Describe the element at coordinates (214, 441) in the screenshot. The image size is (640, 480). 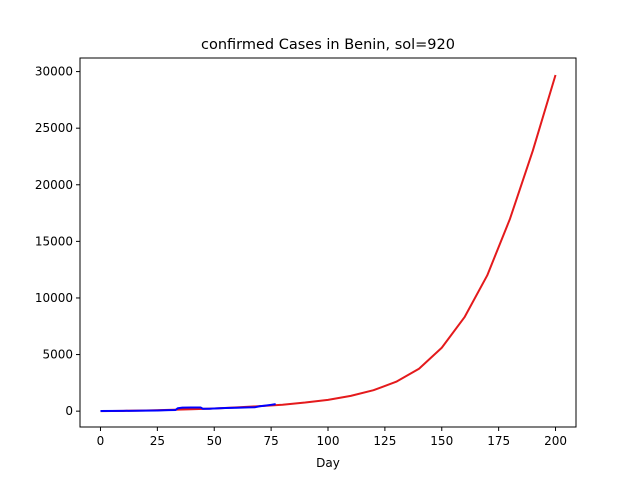
I see `x-tick-label: 50` at that location.